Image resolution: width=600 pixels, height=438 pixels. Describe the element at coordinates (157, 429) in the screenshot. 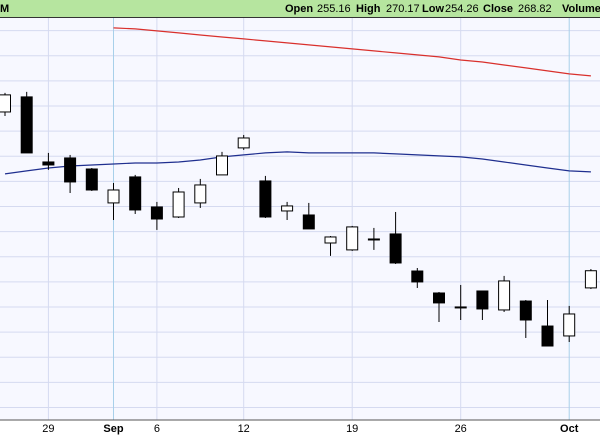

I see `x-tick-label: 6` at that location.